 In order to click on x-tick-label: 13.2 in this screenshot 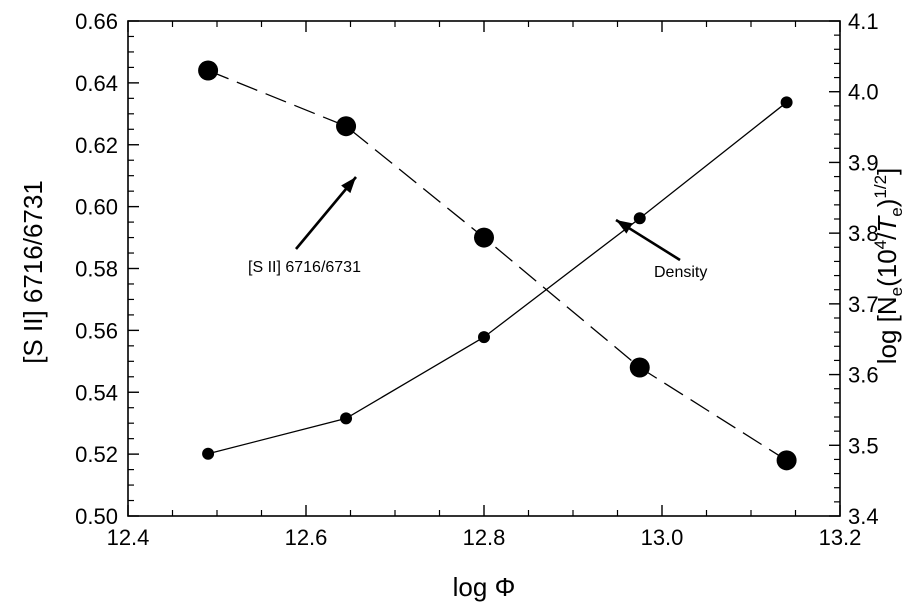, I will do `click(840, 537)`.